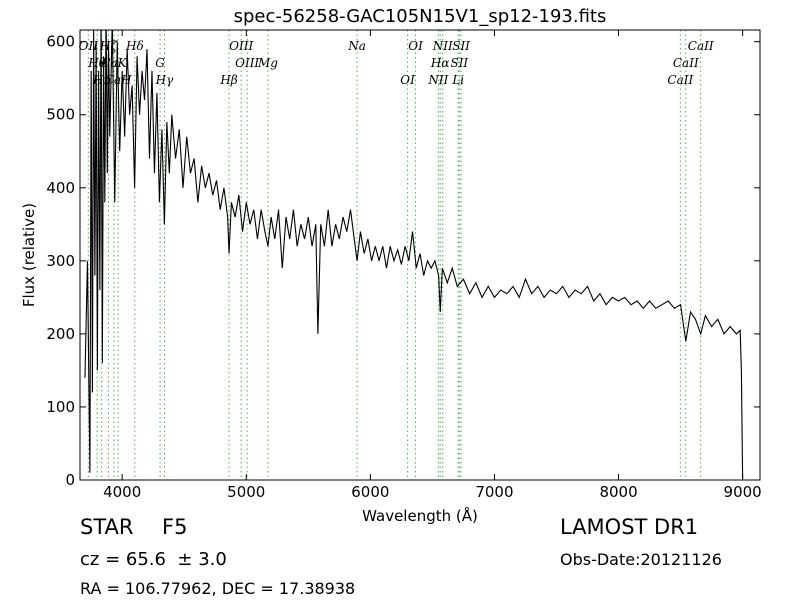 Image resolution: width=800 pixels, height=600 pixels. Describe the element at coordinates (60, 261) in the screenshot. I see `y-tick-label: 300` at that location.